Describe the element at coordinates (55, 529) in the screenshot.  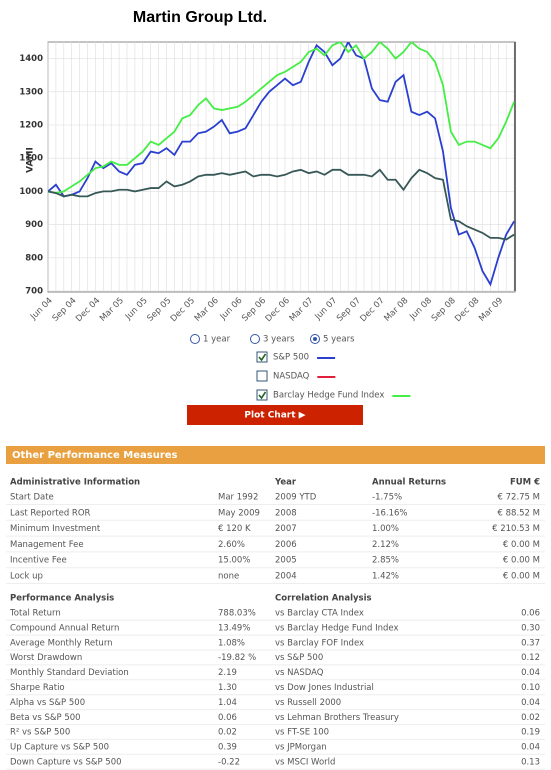
I see `row-label: Minimum Investment` at that location.